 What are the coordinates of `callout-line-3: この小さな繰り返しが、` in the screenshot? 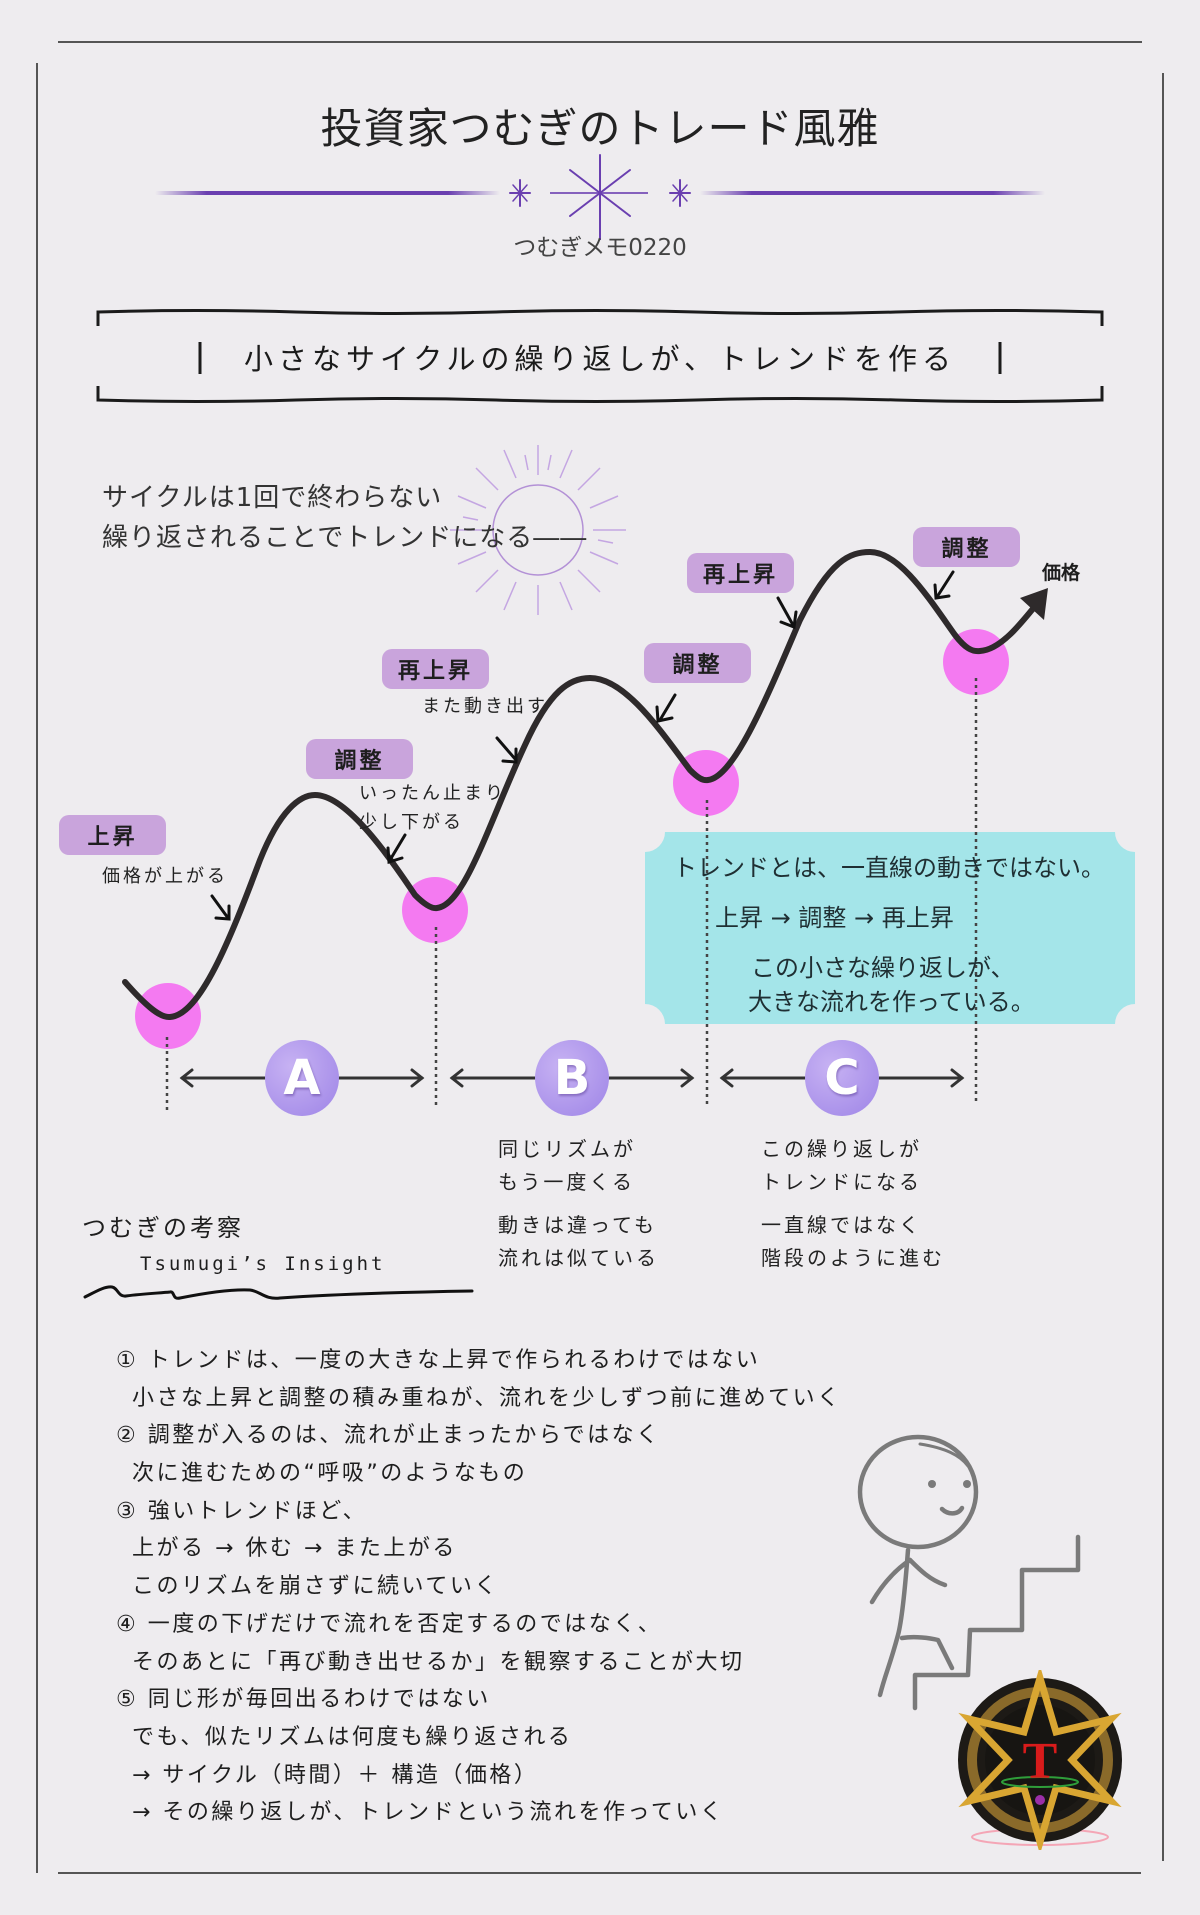 It's located at (883, 968).